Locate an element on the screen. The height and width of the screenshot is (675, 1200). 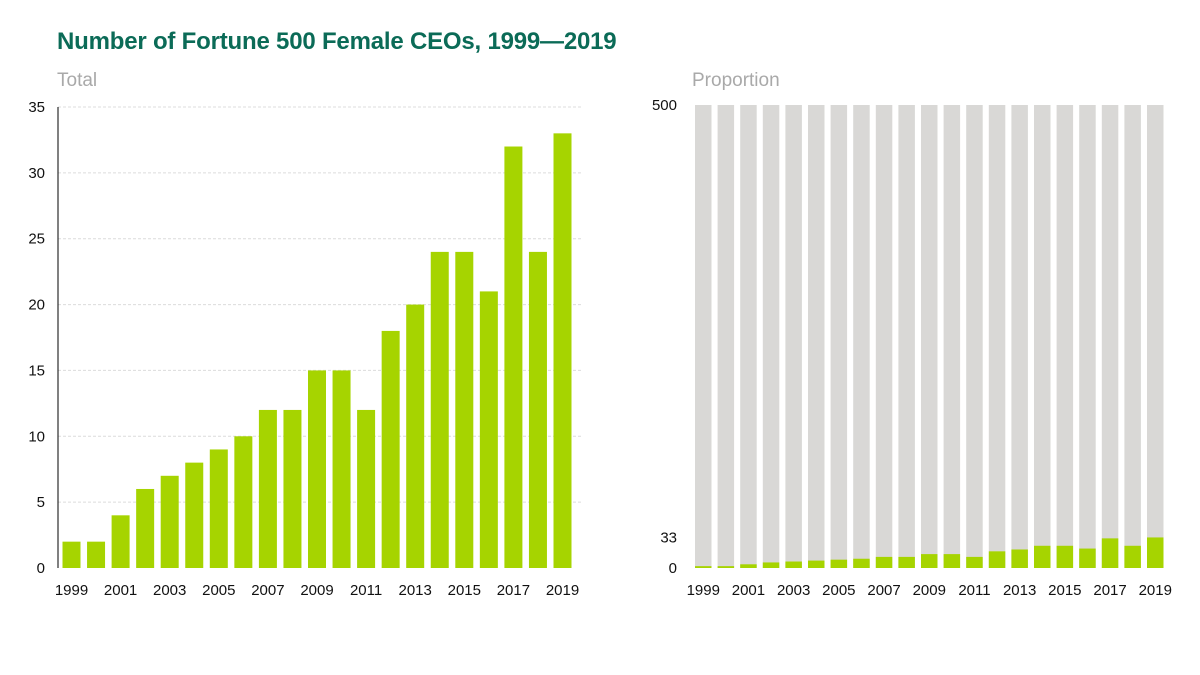
total-x-tick-label: 2013 is located at coordinates (415, 590).